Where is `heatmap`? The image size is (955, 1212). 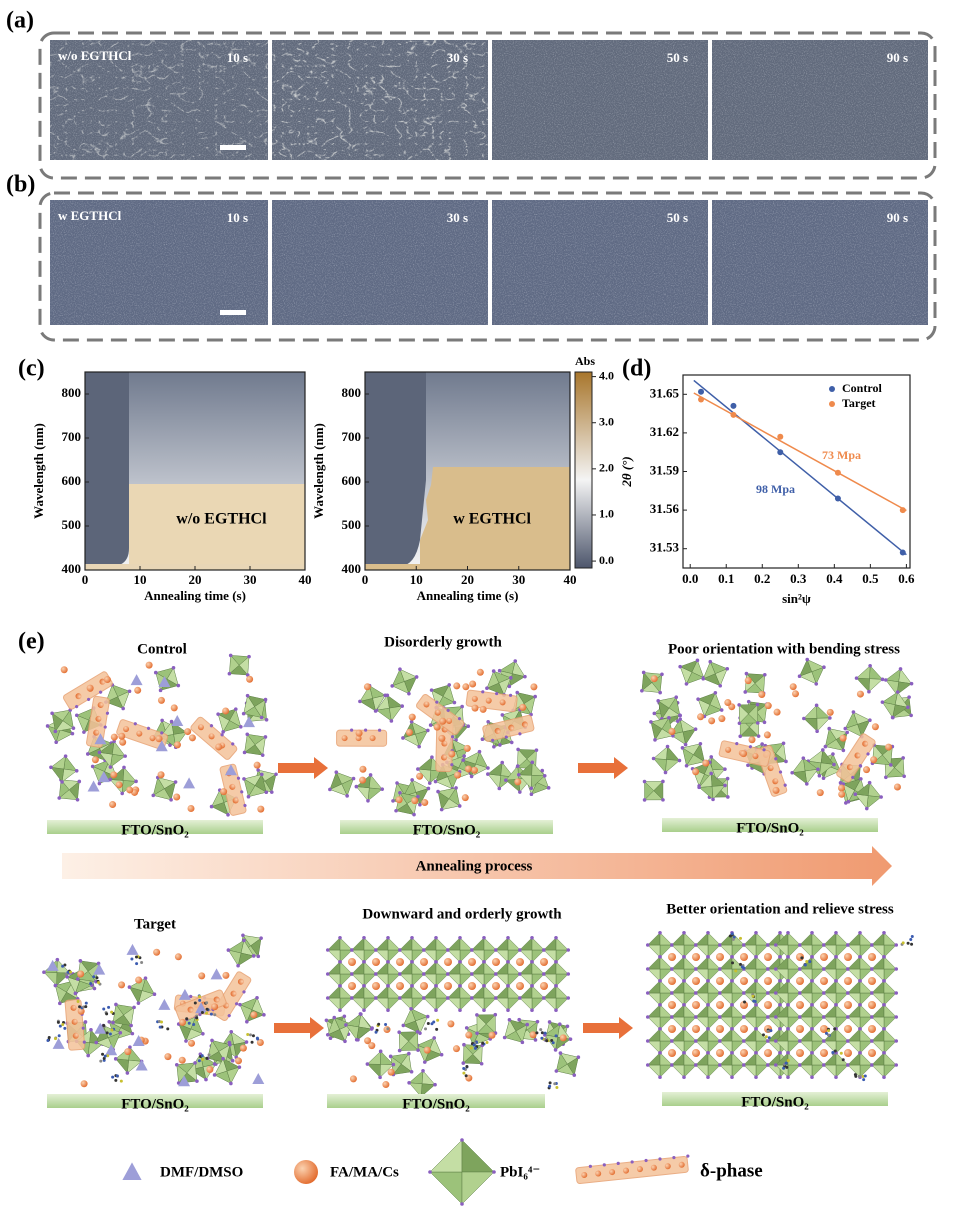 heatmap is located at coordinates (467, 471).